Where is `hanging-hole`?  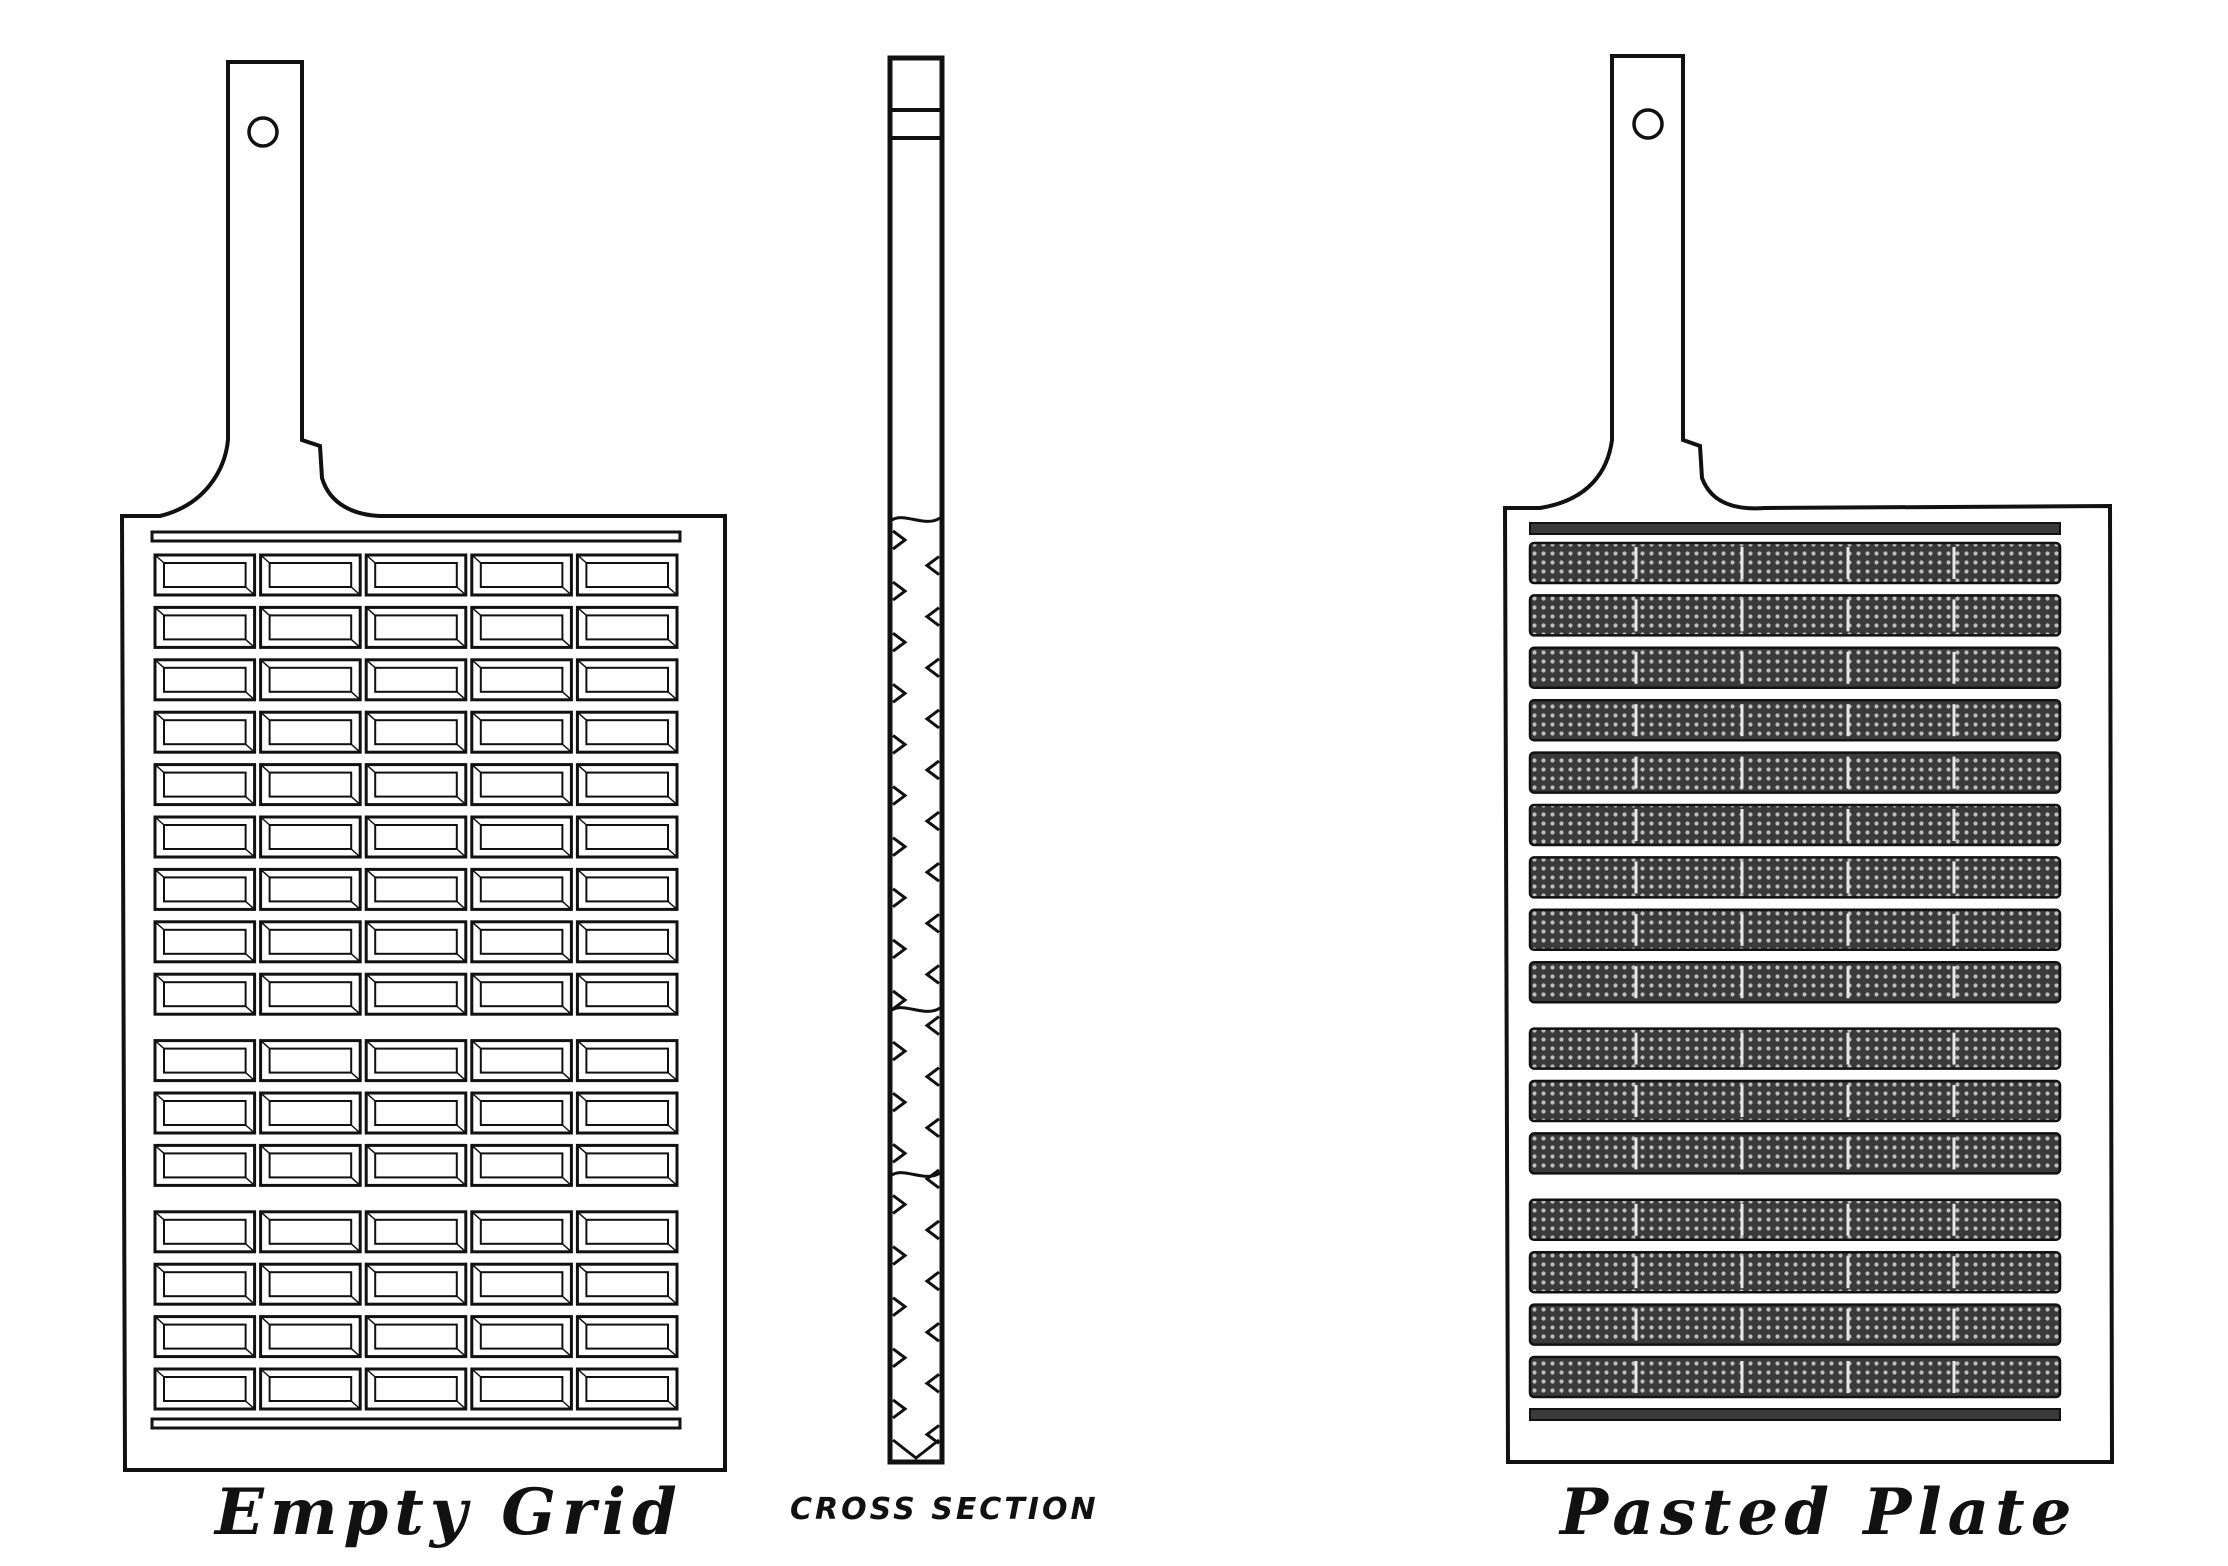
hanging-hole is located at coordinates (263, 132).